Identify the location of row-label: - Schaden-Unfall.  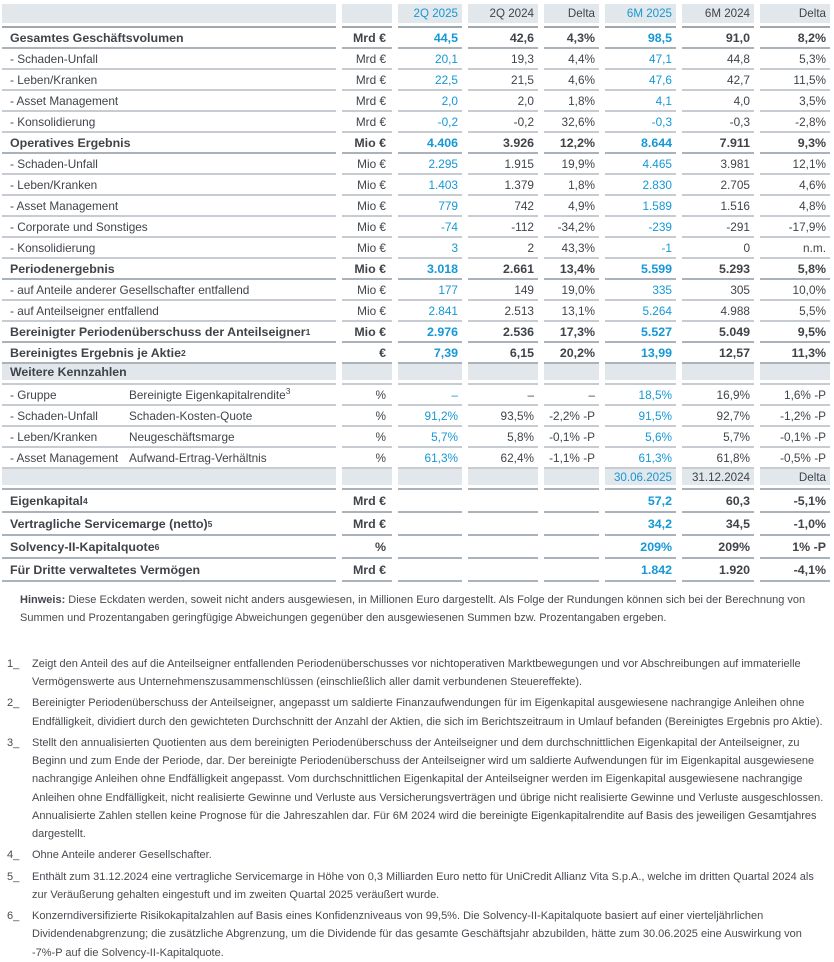
(169, 59).